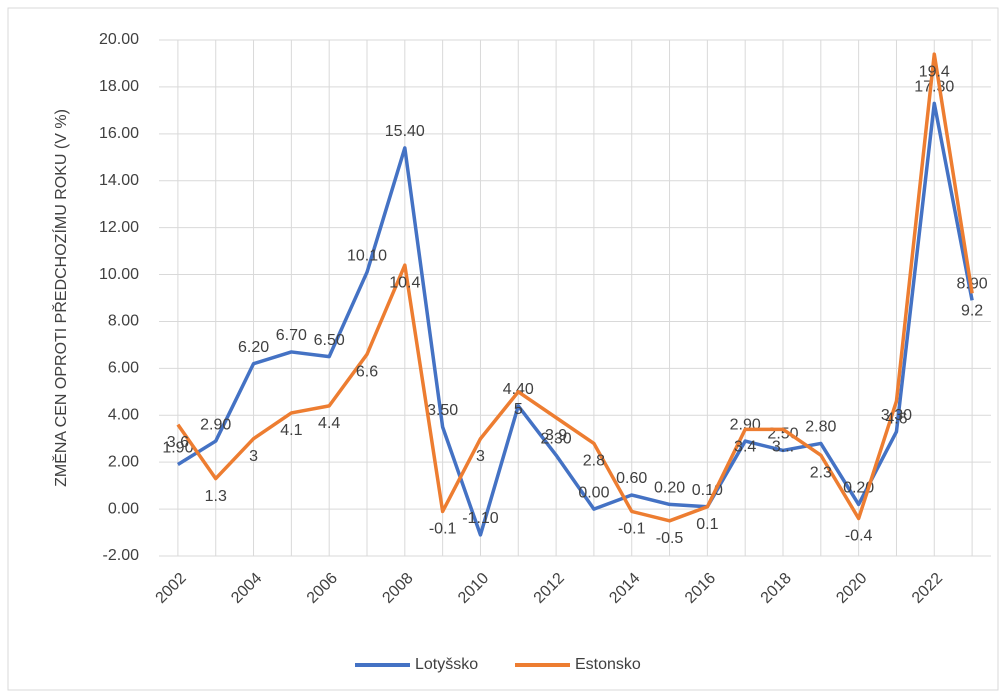 This screenshot has height=697, width=1006. What do you see at coordinates (123, 508) in the screenshot?
I see `y-tick-label: 0.00` at bounding box center [123, 508].